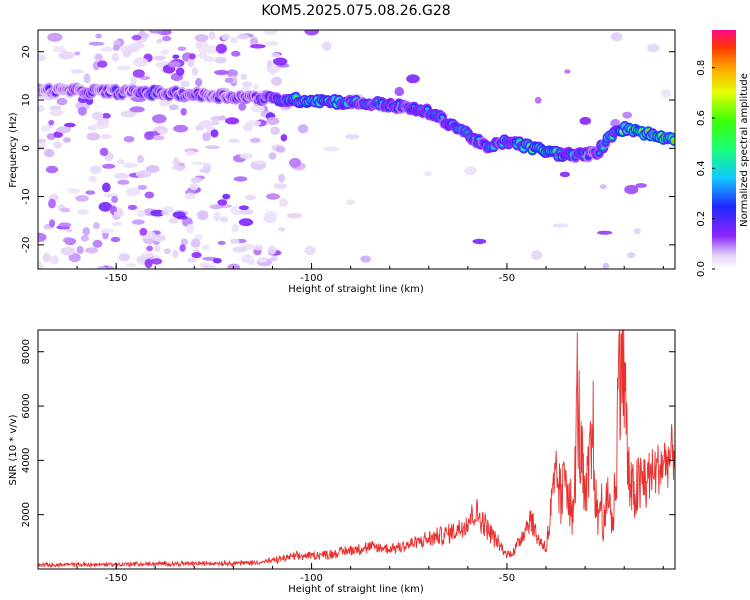  I want to click on y-tick-label: 4000, so click(26, 460).